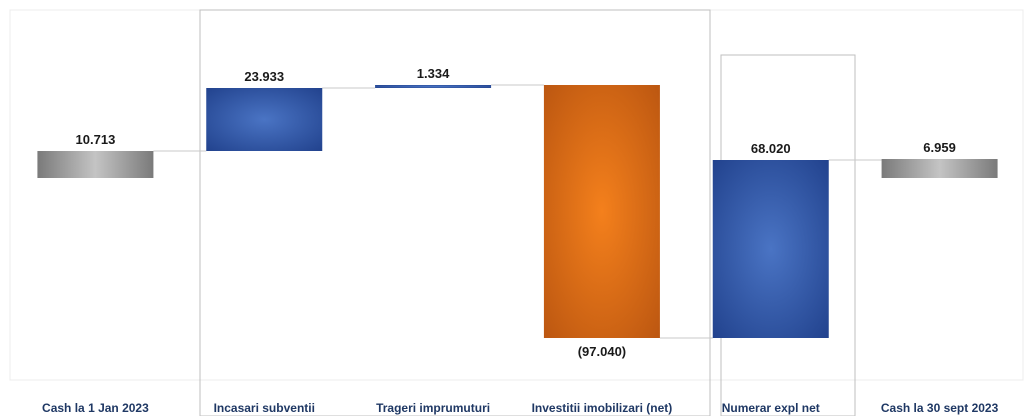  I want to click on category-label: Numerar expl net, so click(771, 408).